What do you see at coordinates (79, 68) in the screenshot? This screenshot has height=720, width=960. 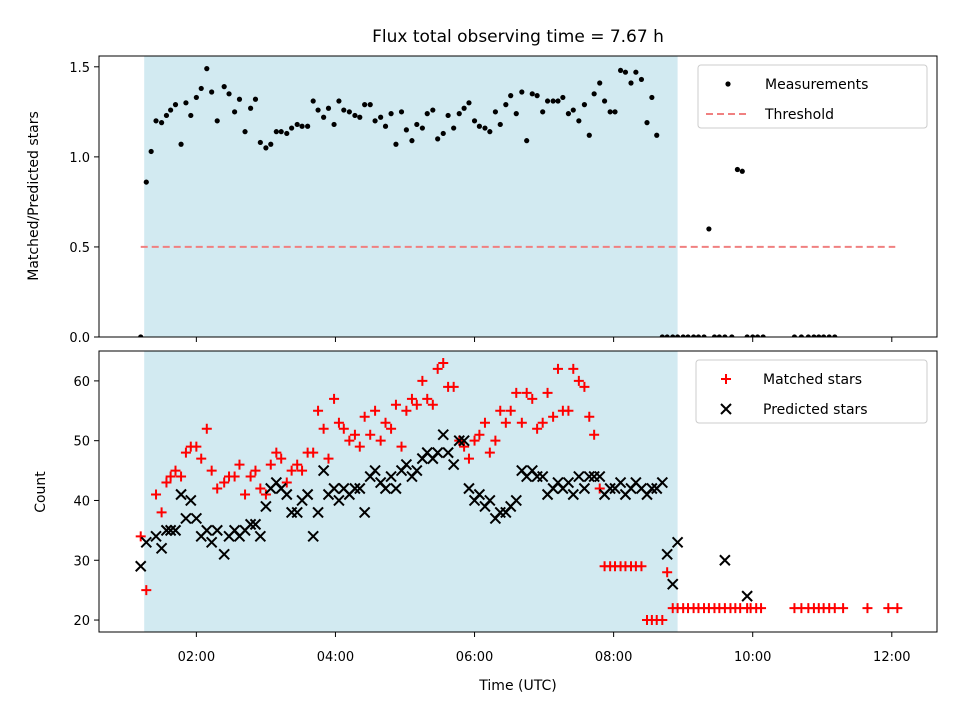 I see `top-y-tick-label: 1.5` at bounding box center [79, 68].